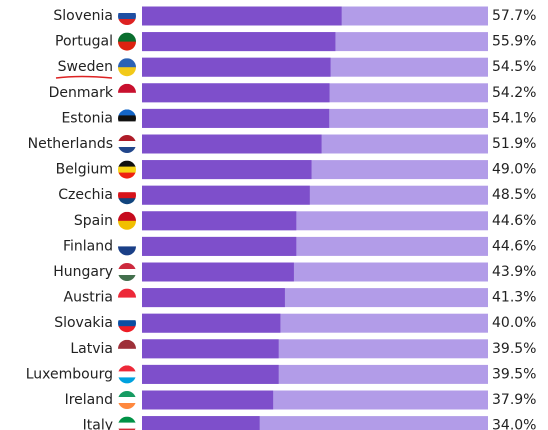  What do you see at coordinates (84, 170) in the screenshot?
I see `category-label: Belgium` at bounding box center [84, 170].